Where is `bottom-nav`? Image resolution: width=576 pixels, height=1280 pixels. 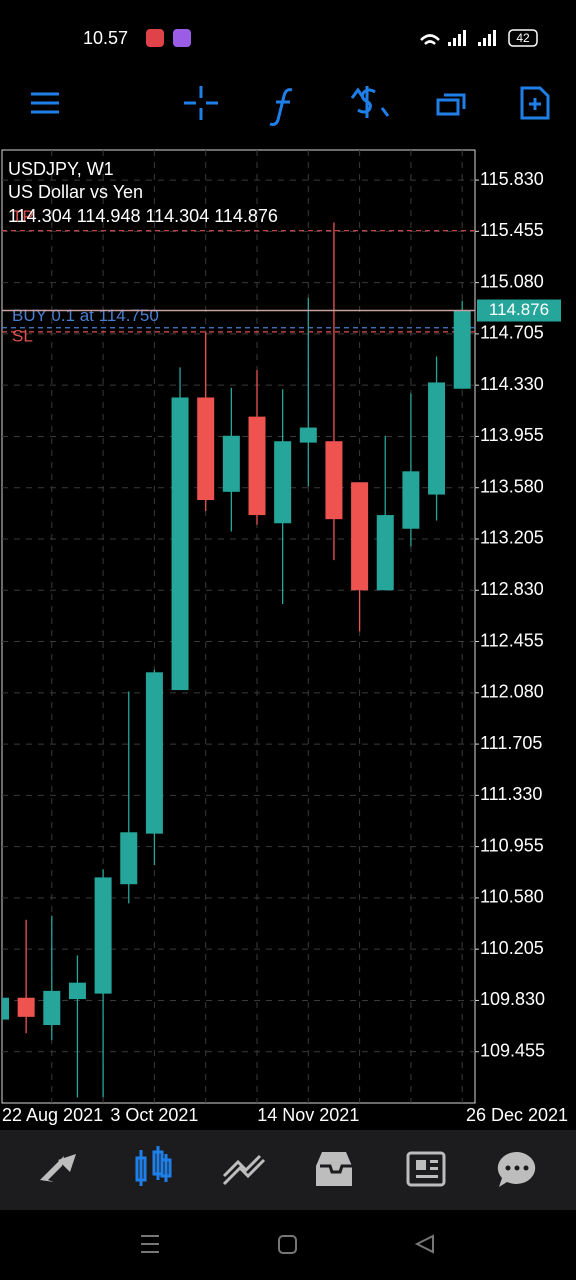
bottom-nav is located at coordinates (288, 1170).